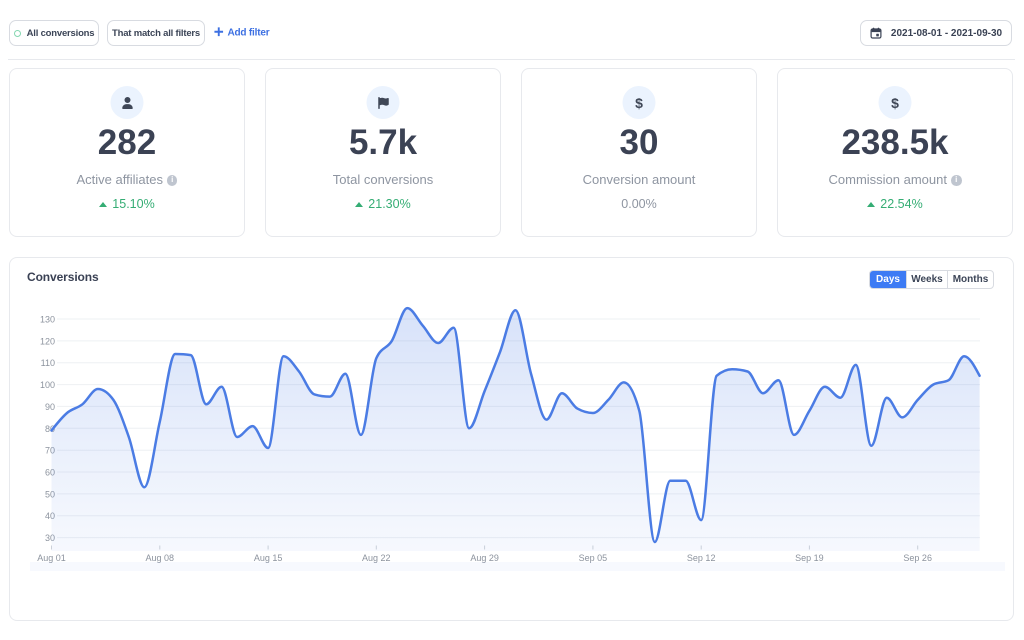 Image resolution: width=1024 pixels, height=640 pixels. I want to click on svg-text: Sep 05, so click(593, 558).